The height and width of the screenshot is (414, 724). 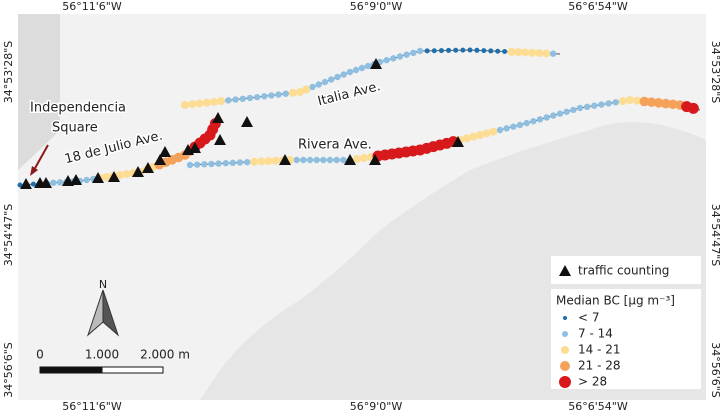 I want to click on legend-box, so click(x=626, y=270).